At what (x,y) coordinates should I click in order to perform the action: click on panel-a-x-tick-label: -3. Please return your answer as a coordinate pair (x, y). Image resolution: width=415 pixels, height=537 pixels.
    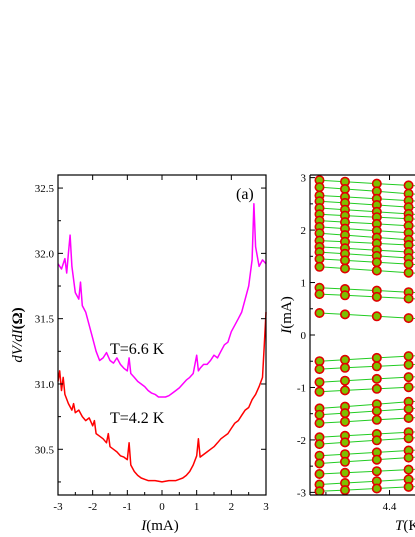
    Looking at the image, I should click on (58, 507).